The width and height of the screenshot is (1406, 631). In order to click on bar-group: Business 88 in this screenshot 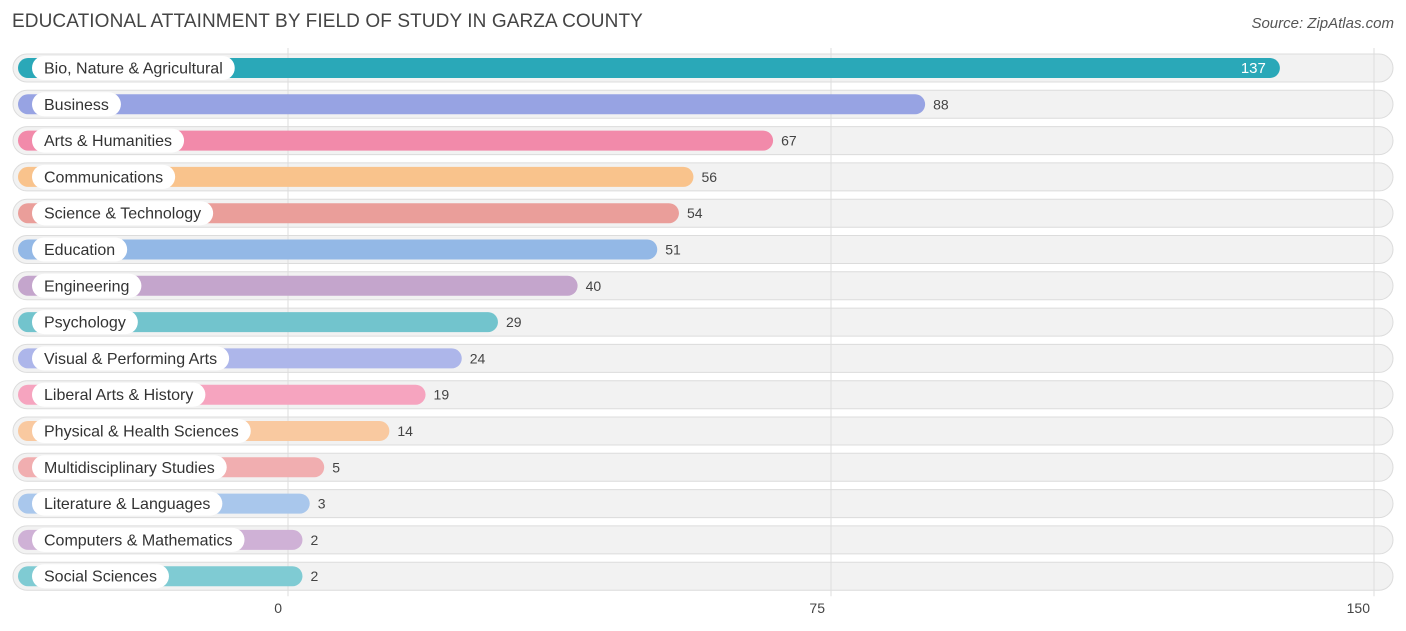, I will do `click(483, 104)`.